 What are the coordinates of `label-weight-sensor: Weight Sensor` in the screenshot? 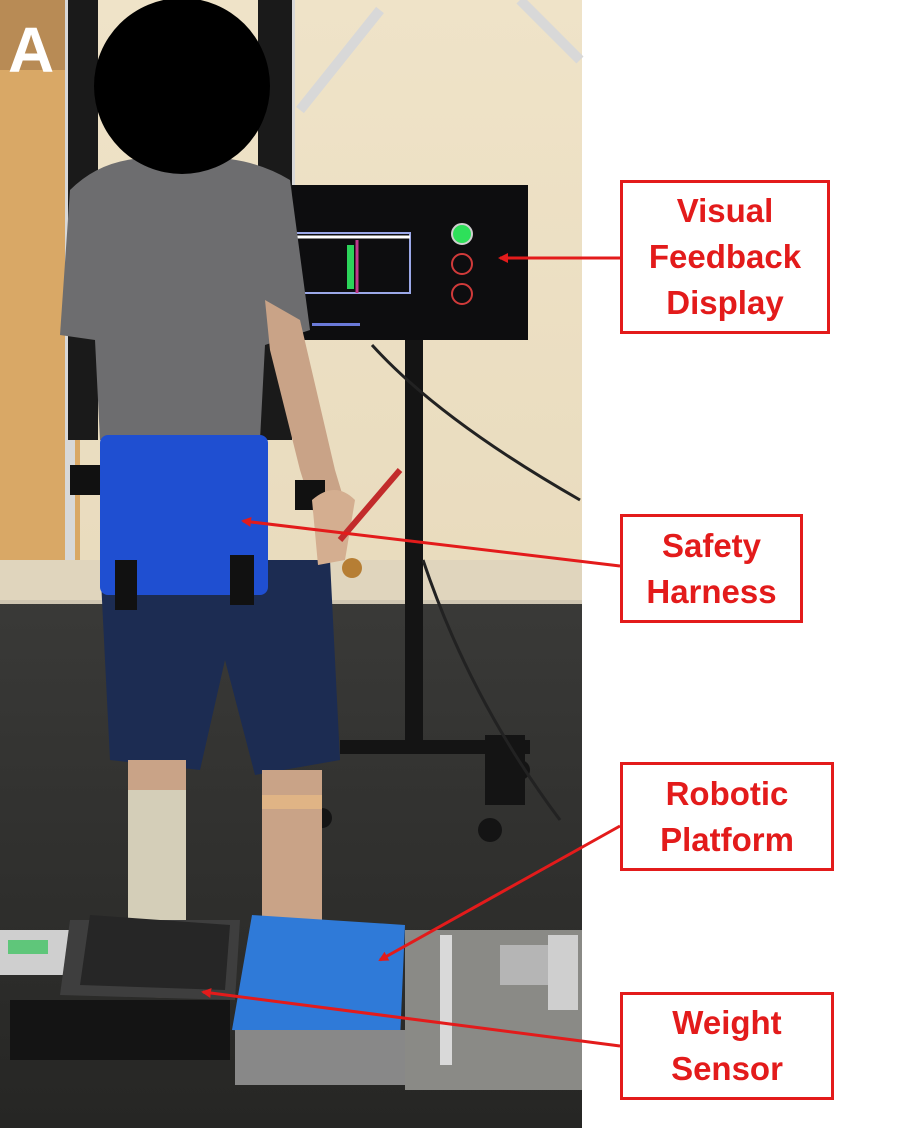 It's located at (727, 1046).